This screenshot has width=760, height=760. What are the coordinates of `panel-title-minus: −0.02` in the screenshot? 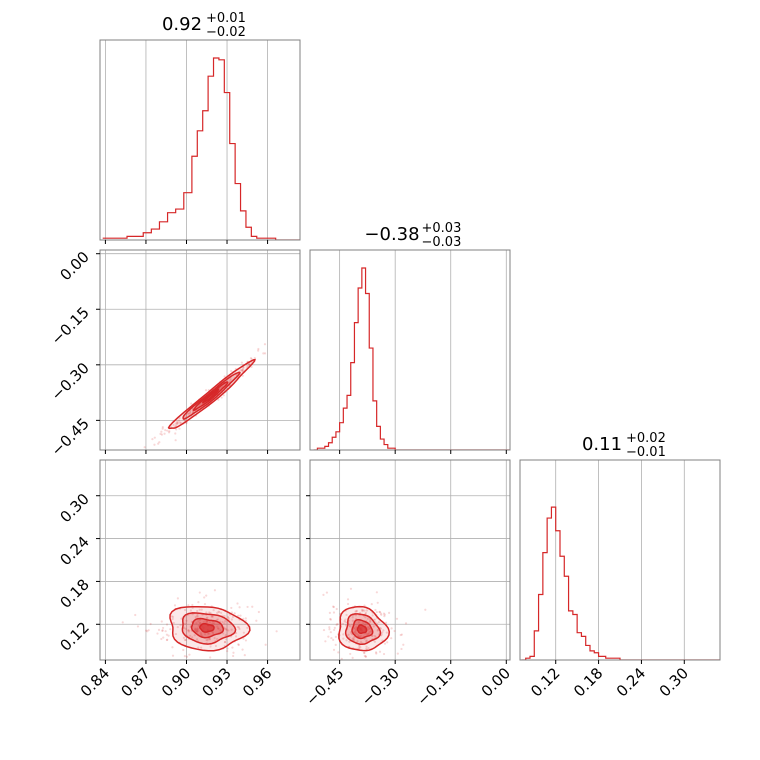 It's located at (226, 32).